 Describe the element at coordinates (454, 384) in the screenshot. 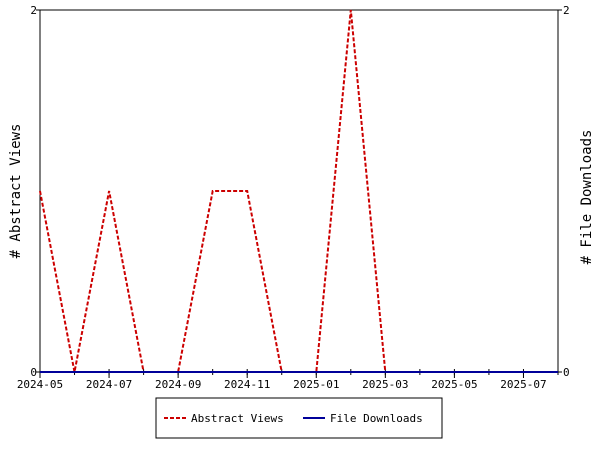

I see `x-tick-label: 2025-05` at that location.